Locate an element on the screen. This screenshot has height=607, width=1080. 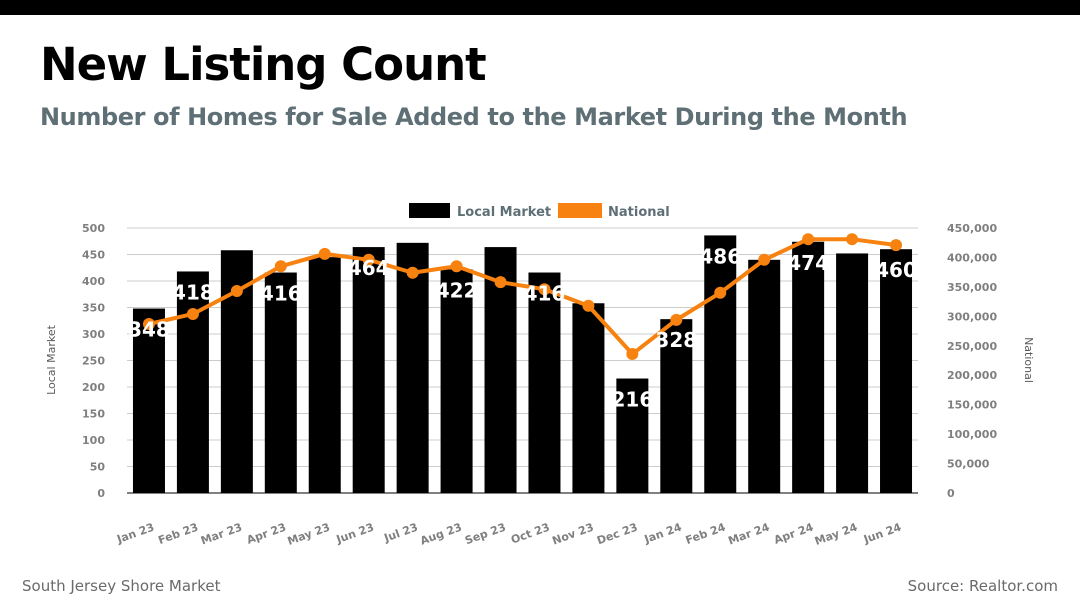
x-tick-label: Feb 23 is located at coordinates (177, 534).